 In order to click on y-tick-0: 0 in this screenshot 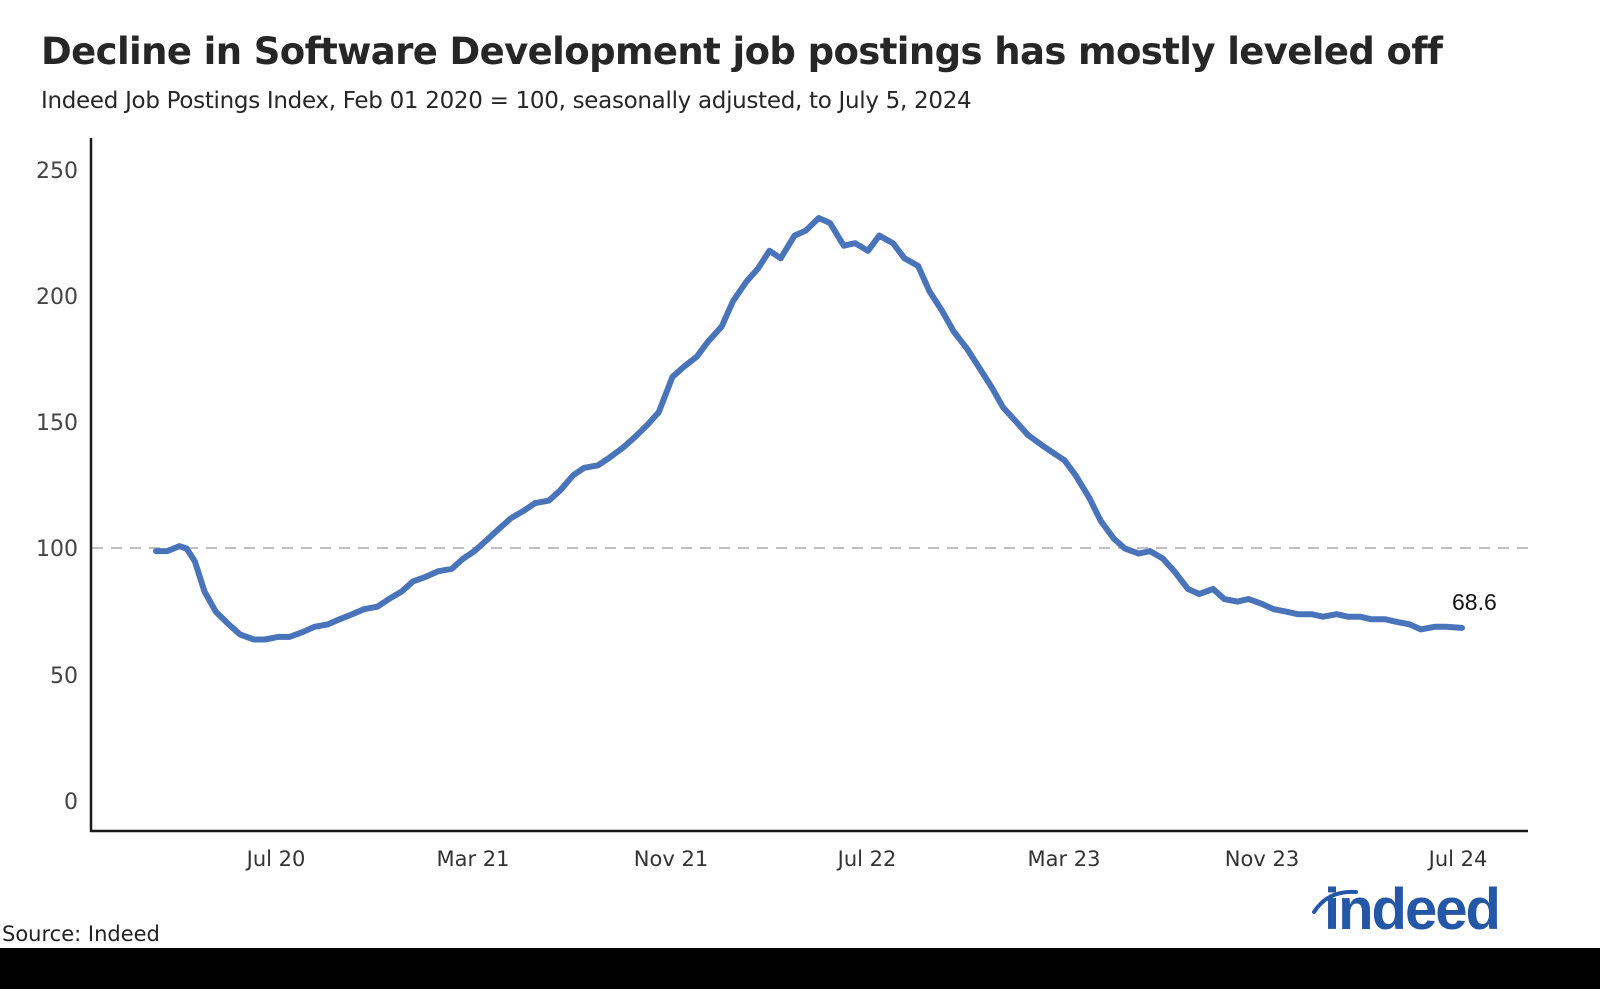, I will do `click(71, 802)`.